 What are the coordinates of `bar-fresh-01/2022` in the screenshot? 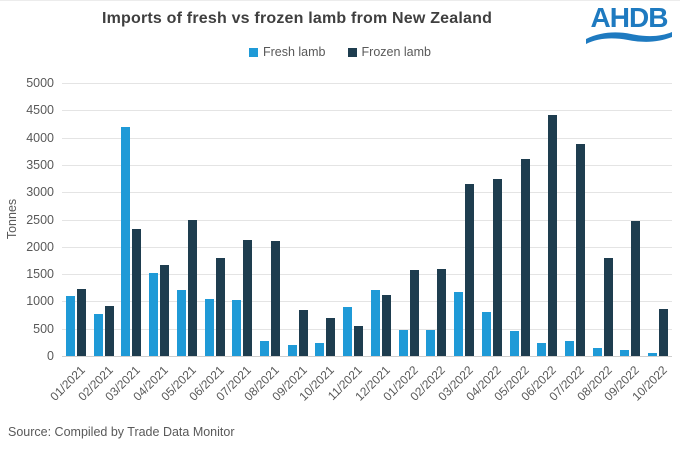 It's located at (403, 342).